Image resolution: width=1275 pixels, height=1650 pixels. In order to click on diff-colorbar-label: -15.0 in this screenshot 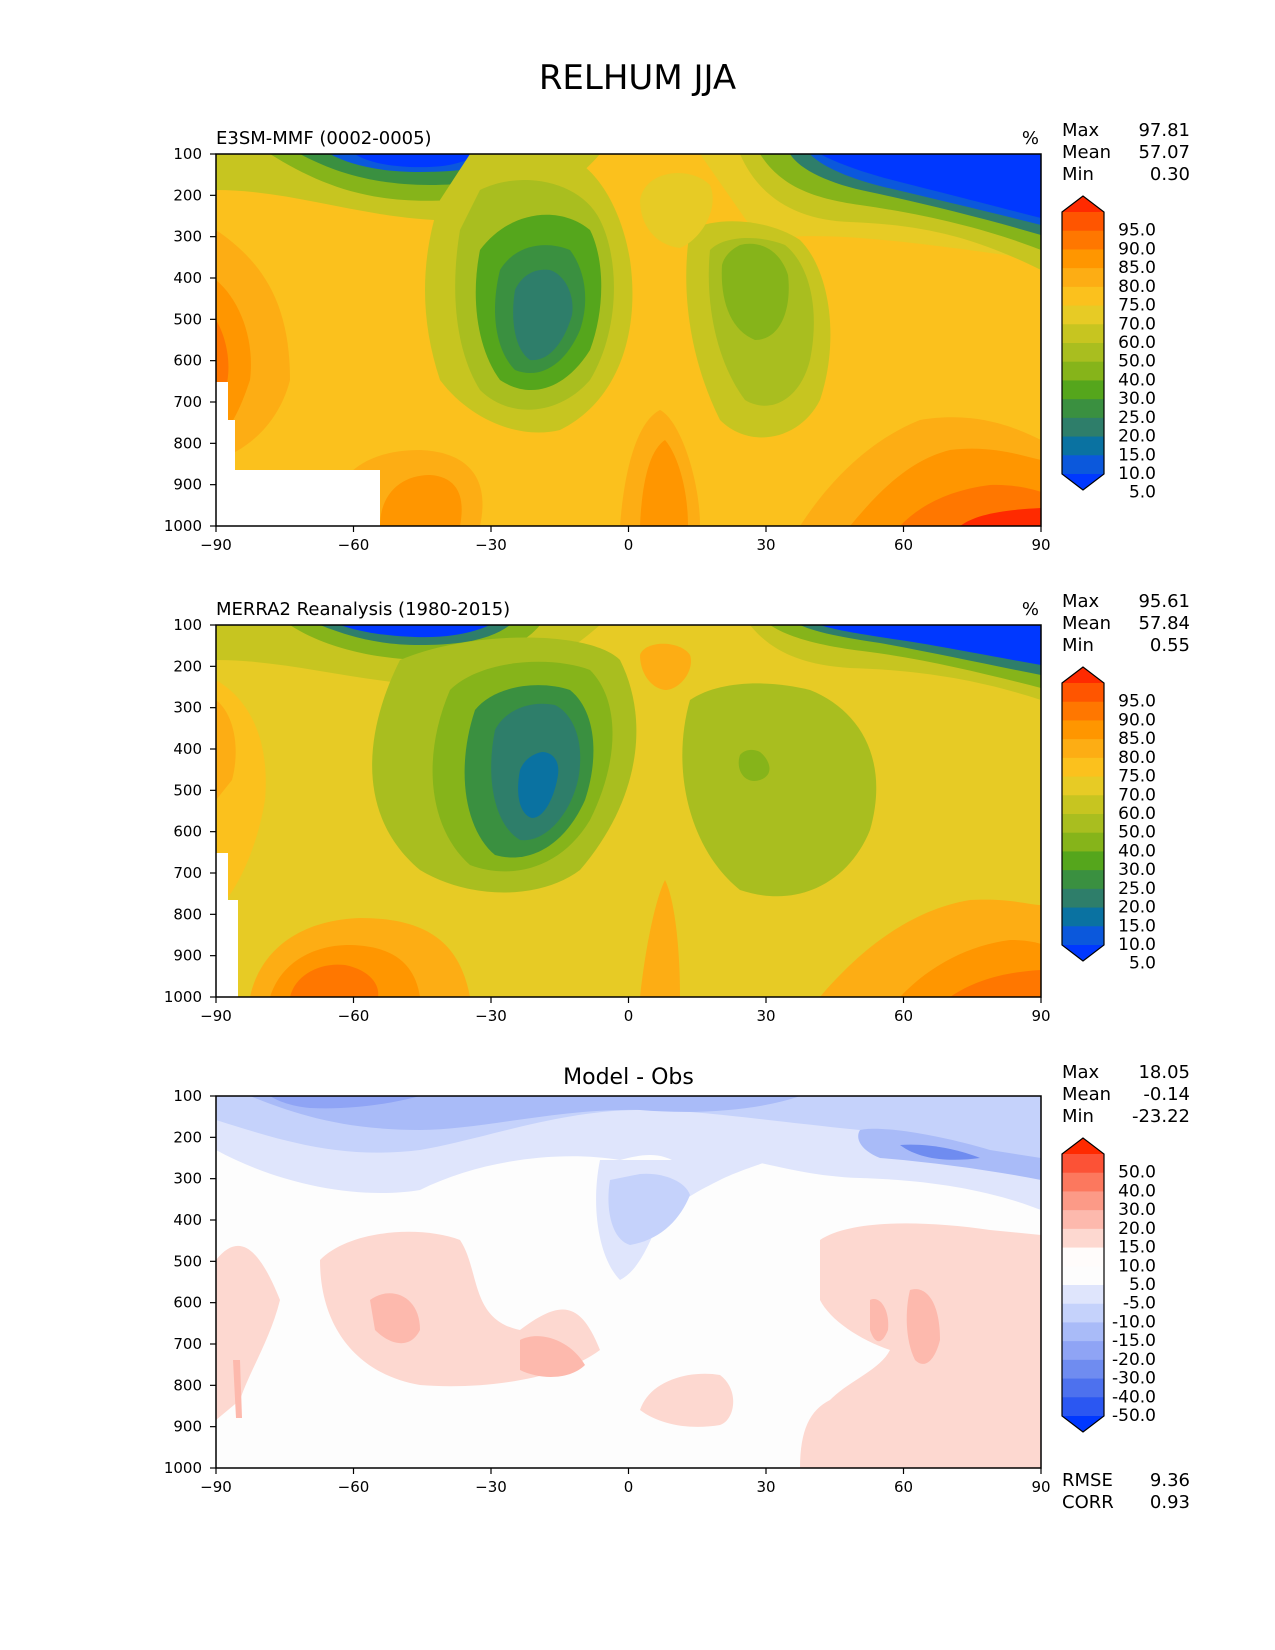, I will do `click(1134, 1341)`.